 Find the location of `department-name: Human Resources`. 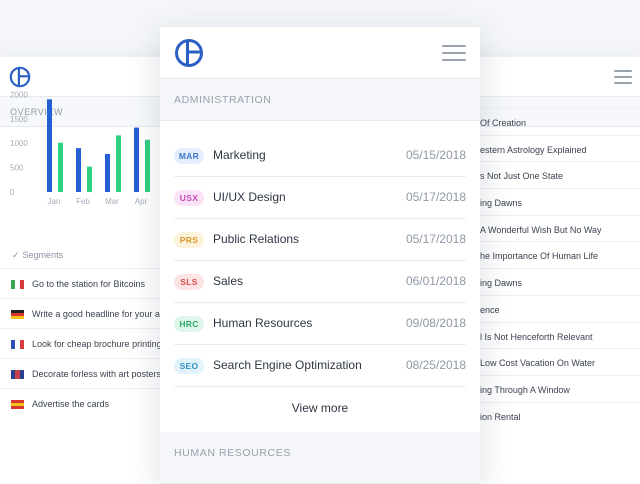

department-name: Human Resources is located at coordinates (263, 323).